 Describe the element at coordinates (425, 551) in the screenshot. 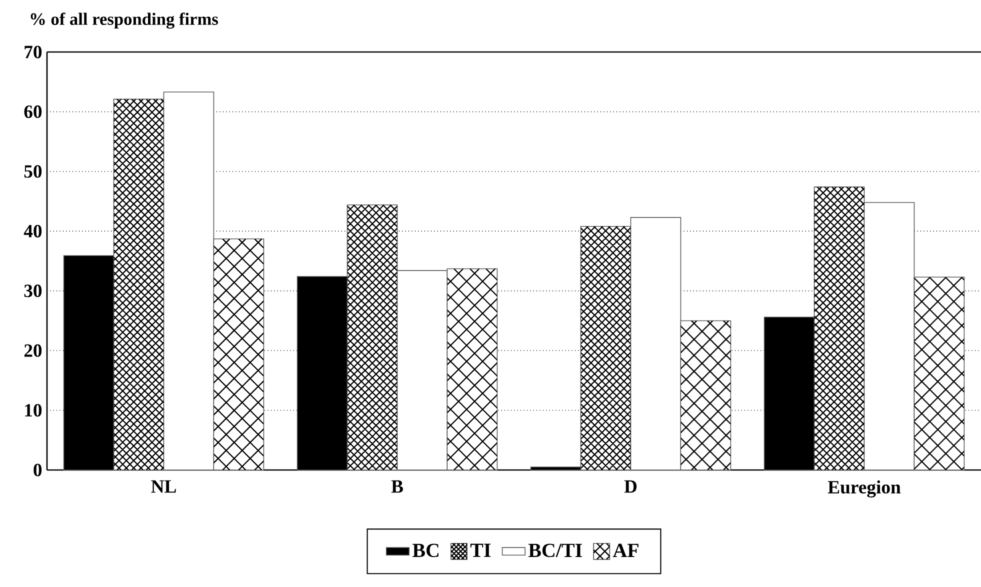

I see `legend-label: BC` at that location.